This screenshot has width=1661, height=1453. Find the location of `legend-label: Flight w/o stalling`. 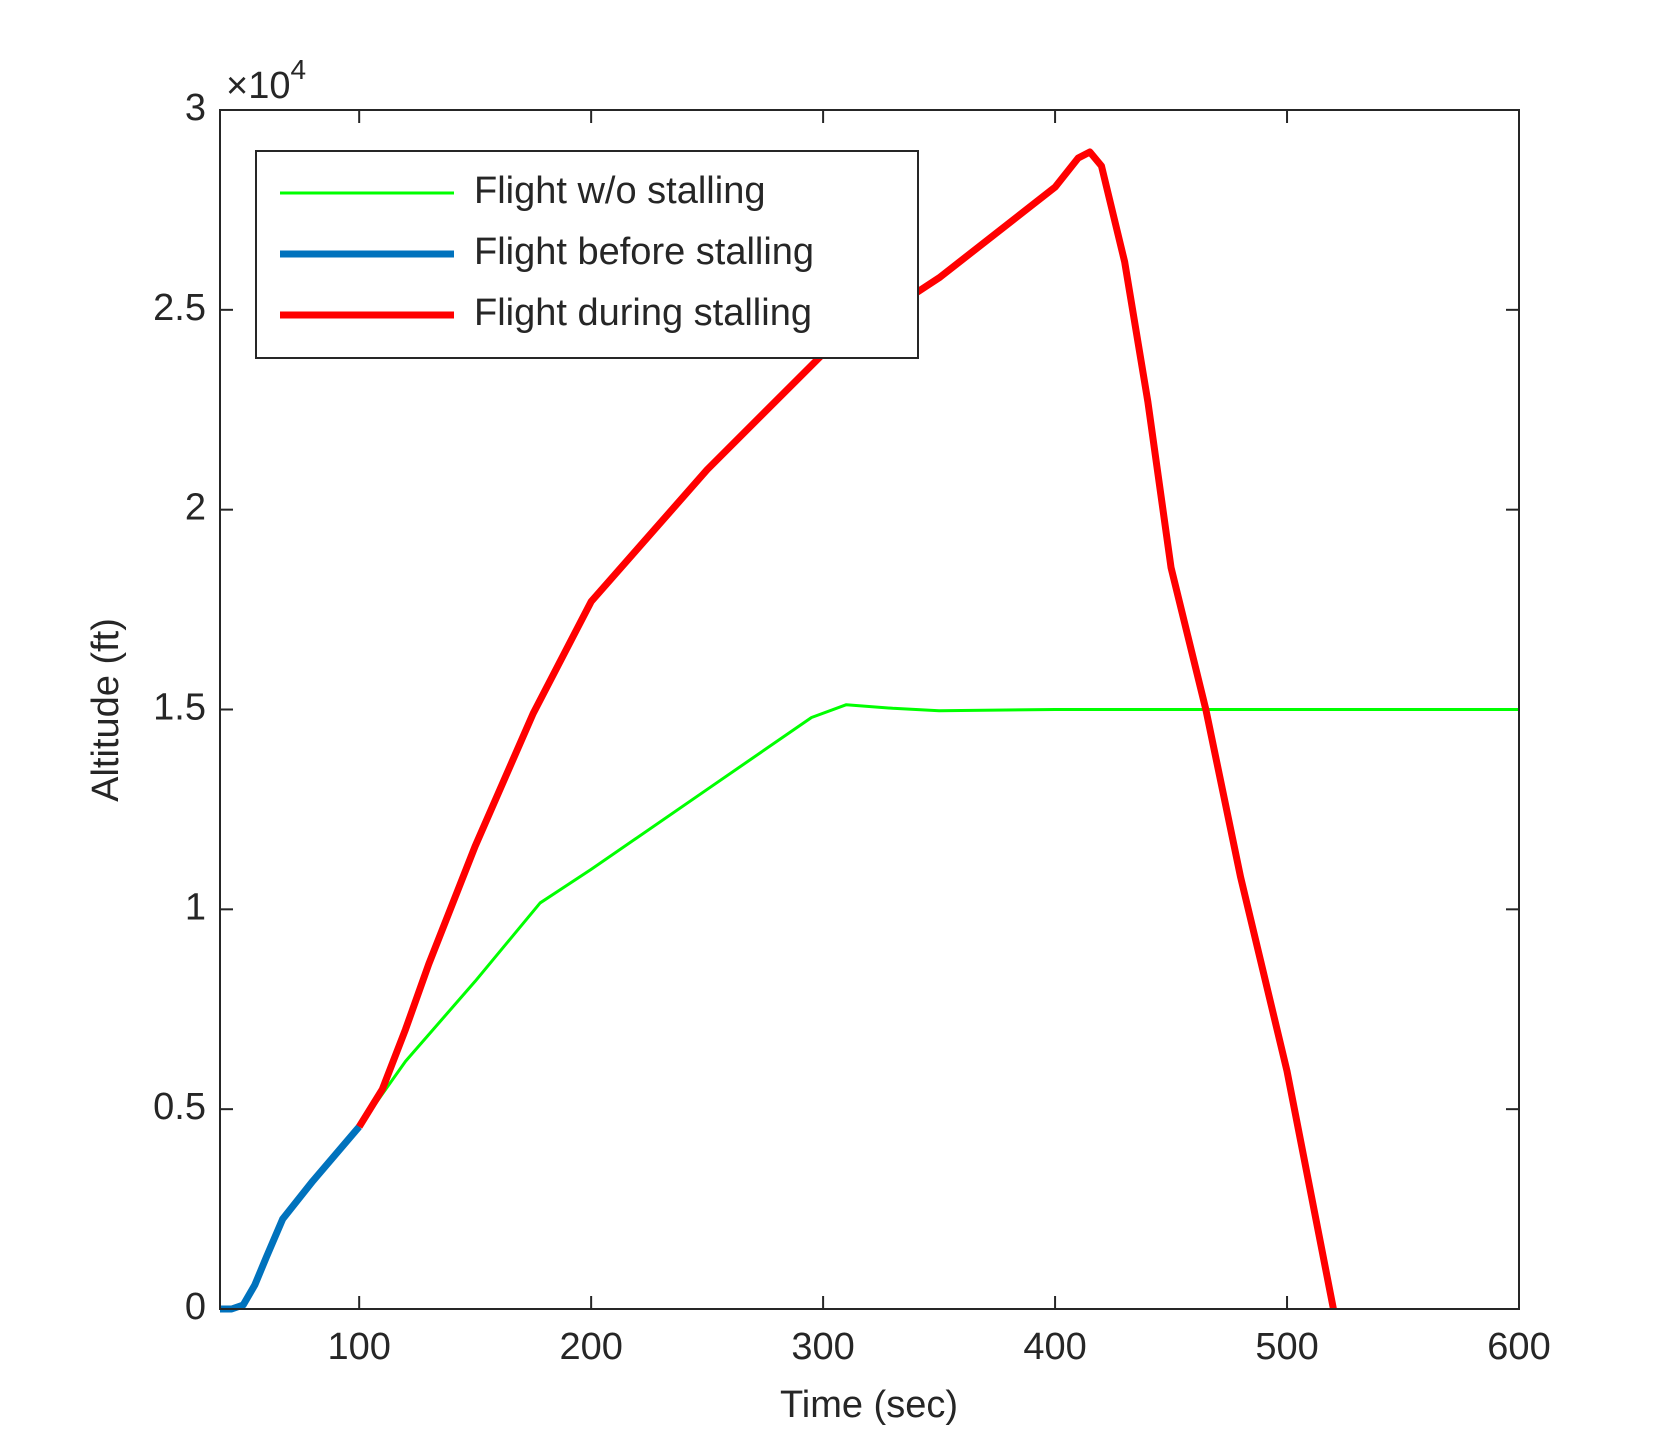

legend-label: Flight w/o stalling is located at coordinates (619, 191).